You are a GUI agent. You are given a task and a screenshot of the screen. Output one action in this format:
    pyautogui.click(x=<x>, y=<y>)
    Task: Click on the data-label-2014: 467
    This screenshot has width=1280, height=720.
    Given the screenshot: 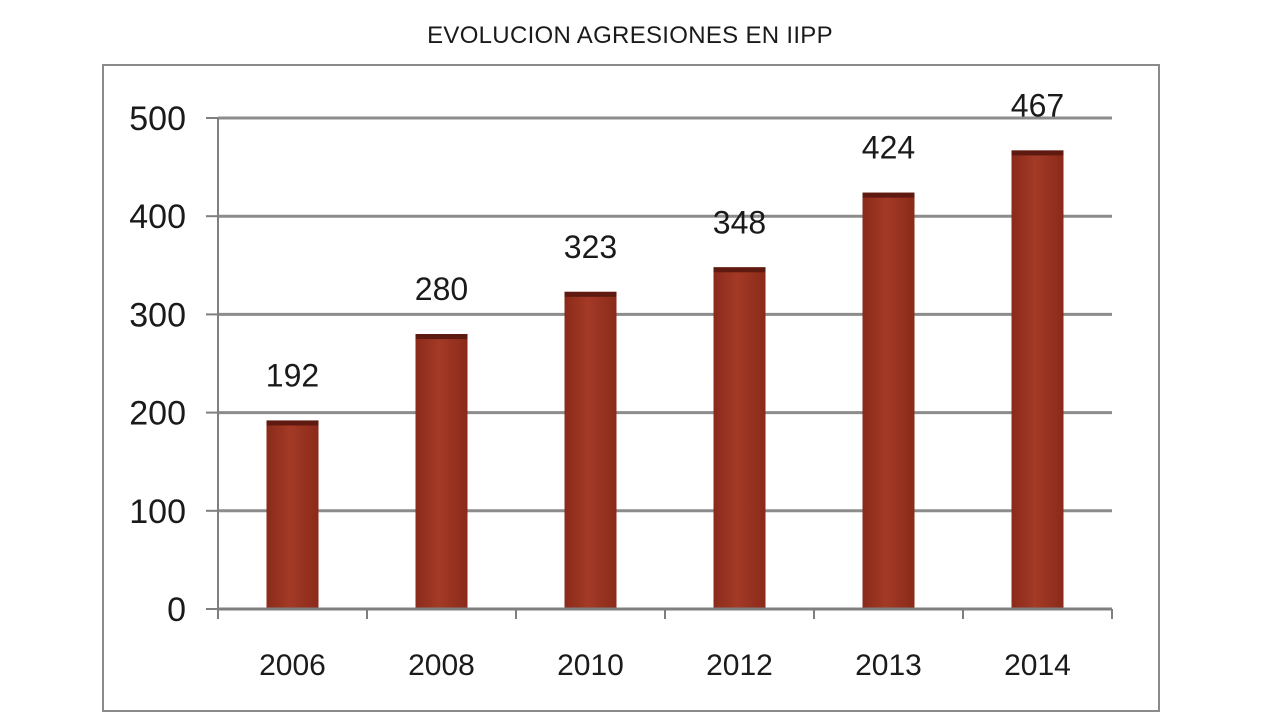 What is the action you would take?
    pyautogui.click(x=1037, y=105)
    